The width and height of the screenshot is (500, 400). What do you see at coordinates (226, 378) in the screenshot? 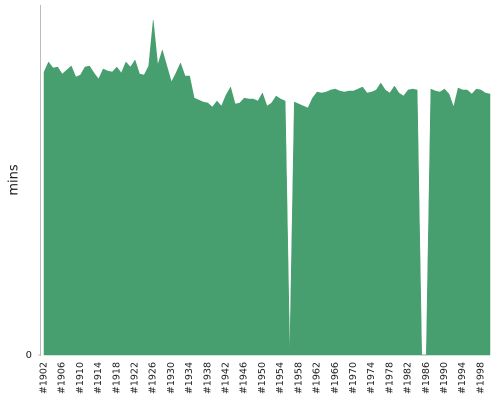
I see `x-tick-label: #1942` at bounding box center [226, 378].